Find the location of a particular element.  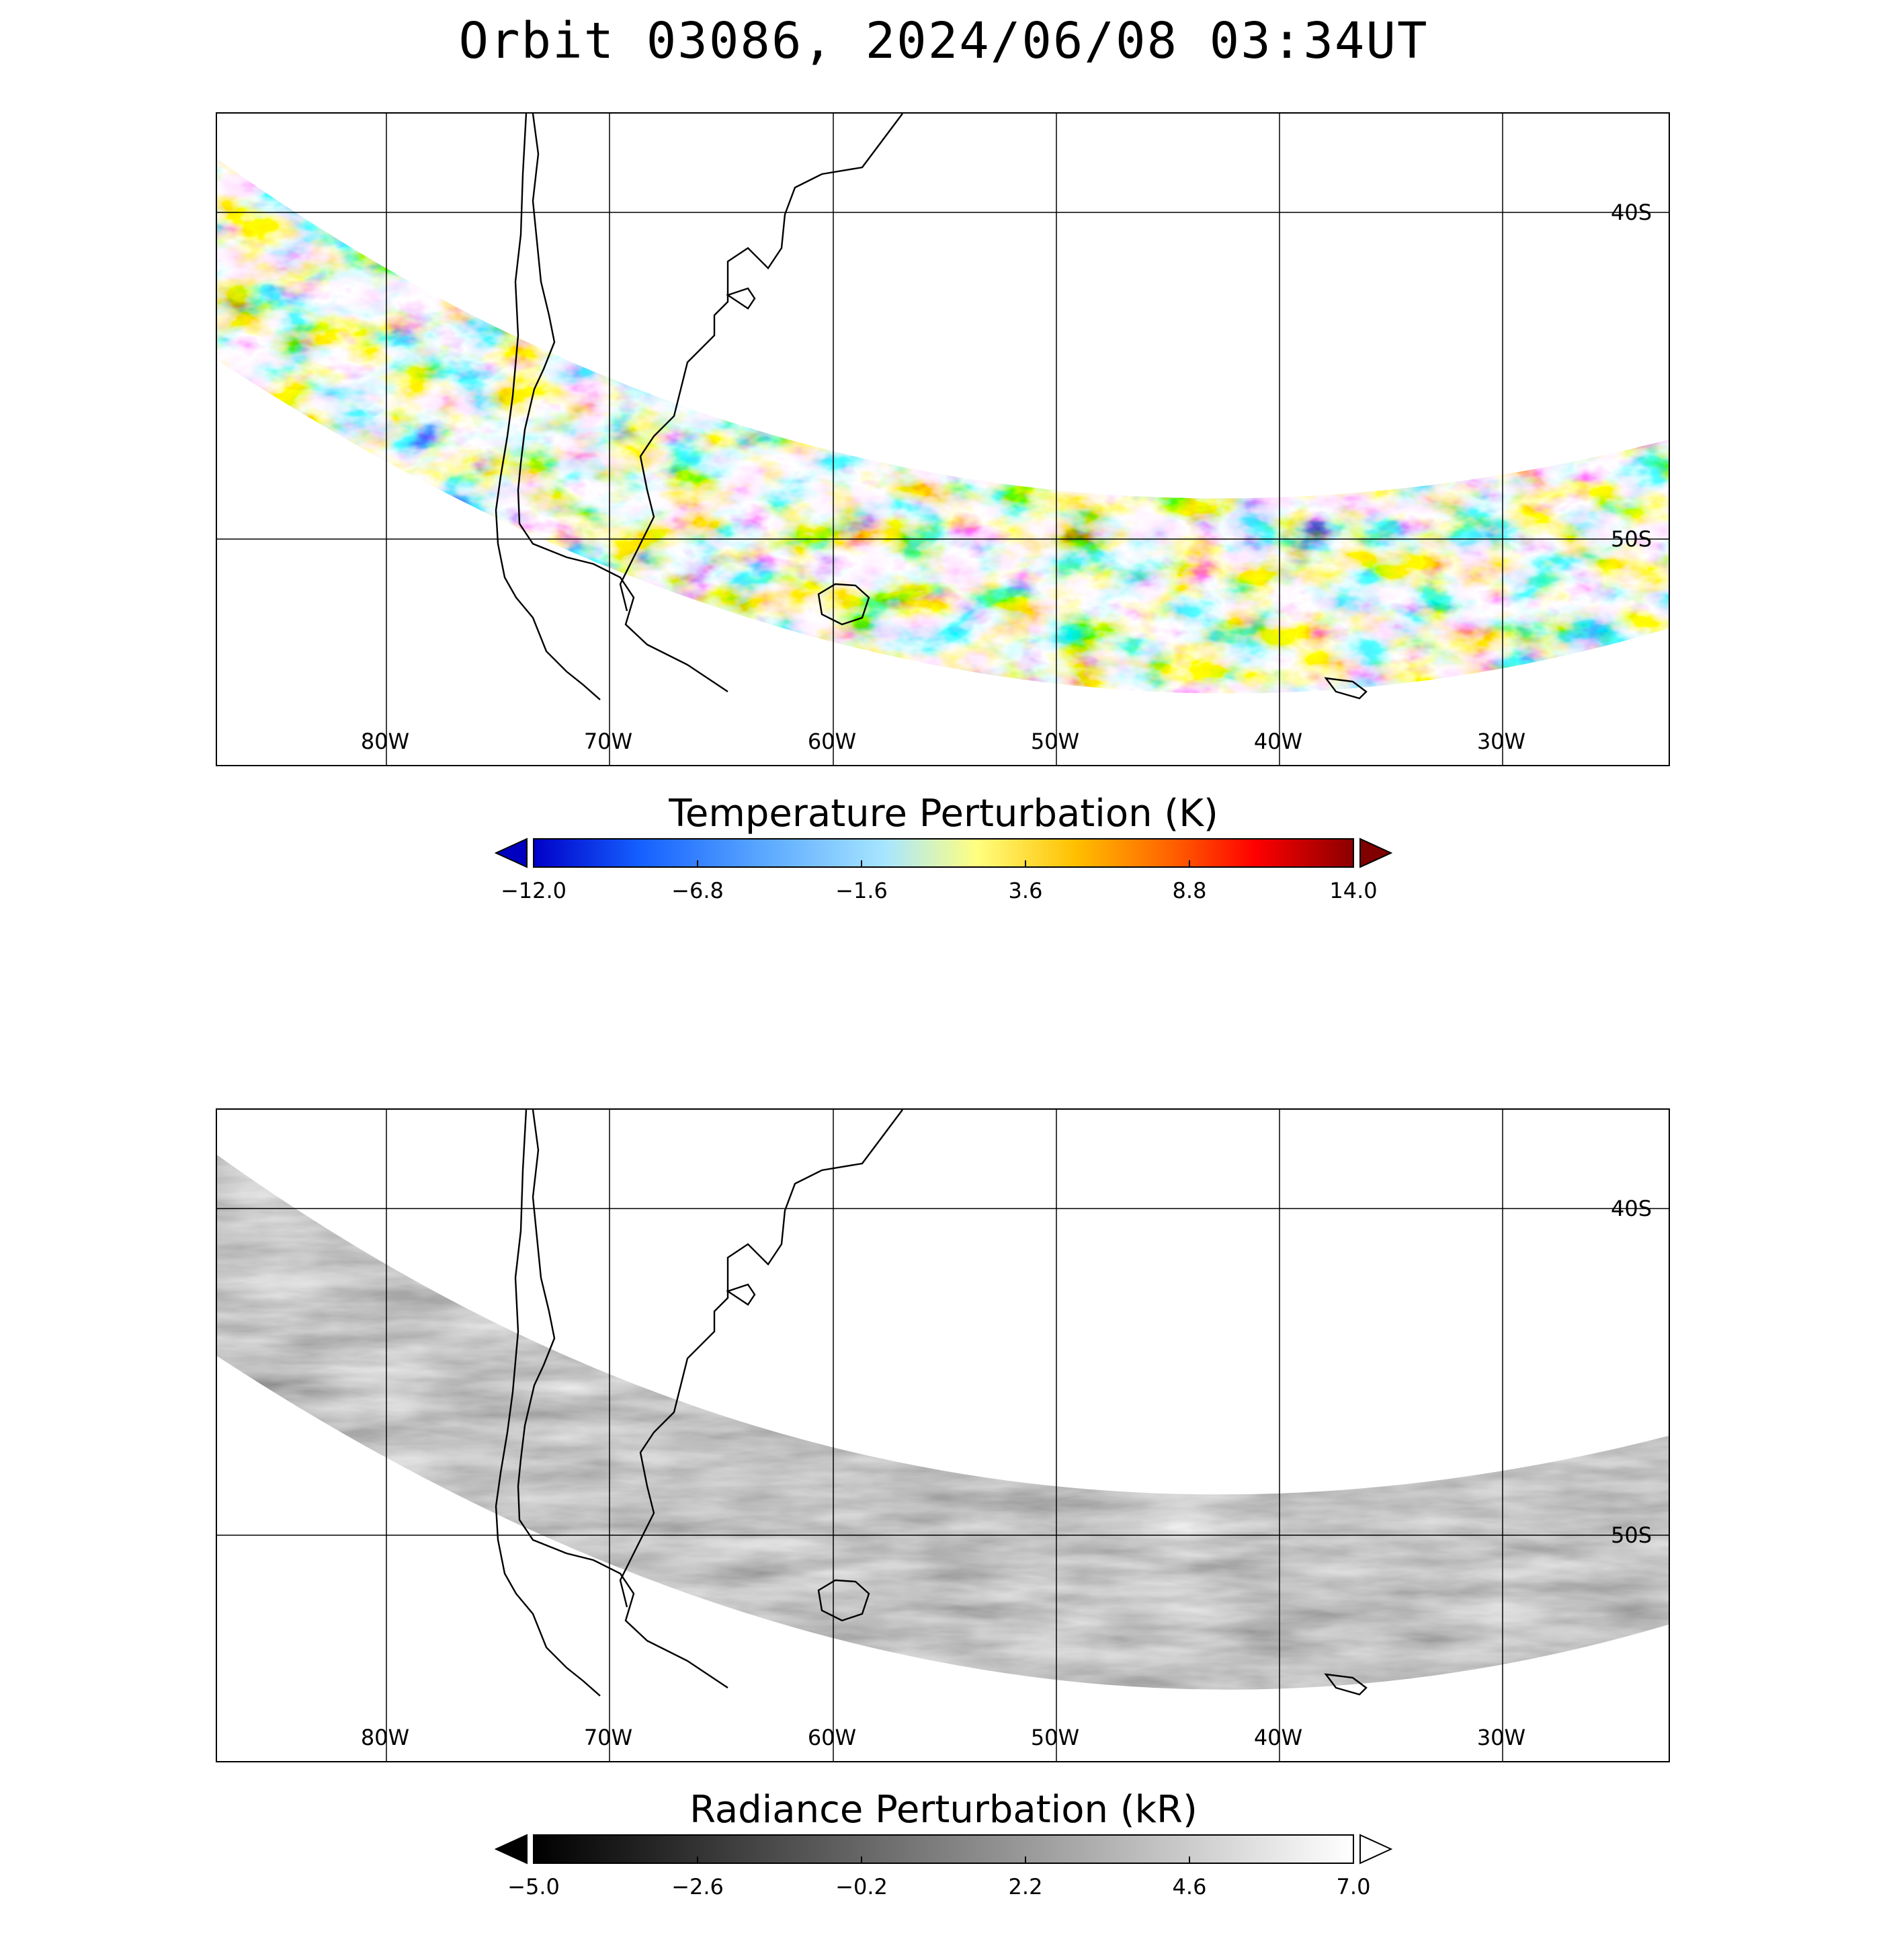

colorbar-tick: 2.2 is located at coordinates (1025, 1887).